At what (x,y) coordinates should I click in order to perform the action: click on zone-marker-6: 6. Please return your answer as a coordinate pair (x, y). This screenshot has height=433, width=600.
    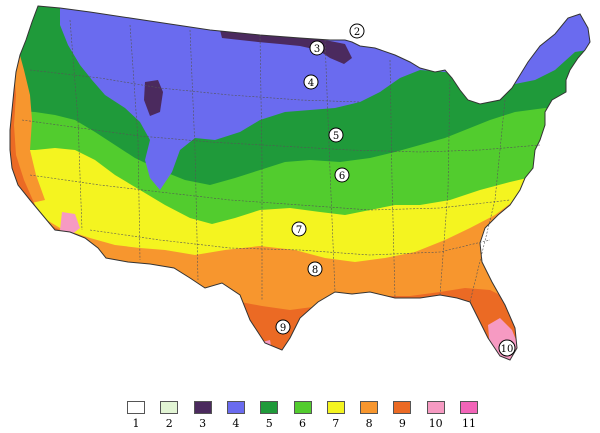
    Looking at the image, I should click on (342, 175).